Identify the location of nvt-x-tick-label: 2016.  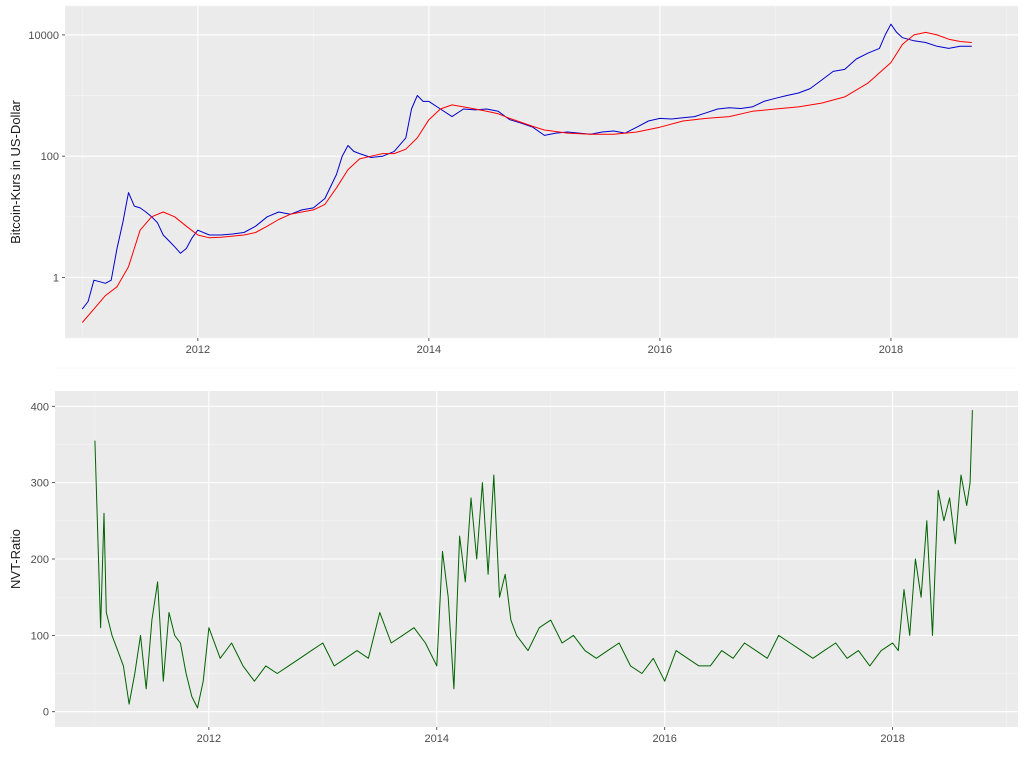
(664, 739).